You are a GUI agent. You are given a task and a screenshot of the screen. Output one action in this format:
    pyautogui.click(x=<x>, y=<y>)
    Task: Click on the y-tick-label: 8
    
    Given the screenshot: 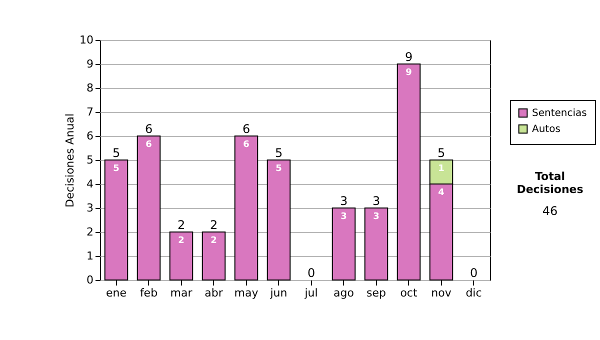 What is the action you would take?
    pyautogui.click(x=90, y=88)
    